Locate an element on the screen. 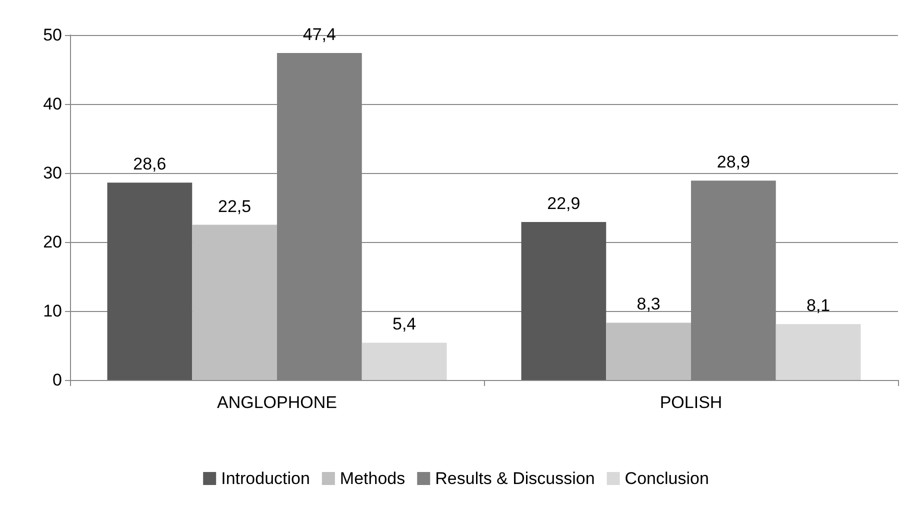 The image size is (912, 510). y-tick-label: 10 is located at coordinates (52, 311).